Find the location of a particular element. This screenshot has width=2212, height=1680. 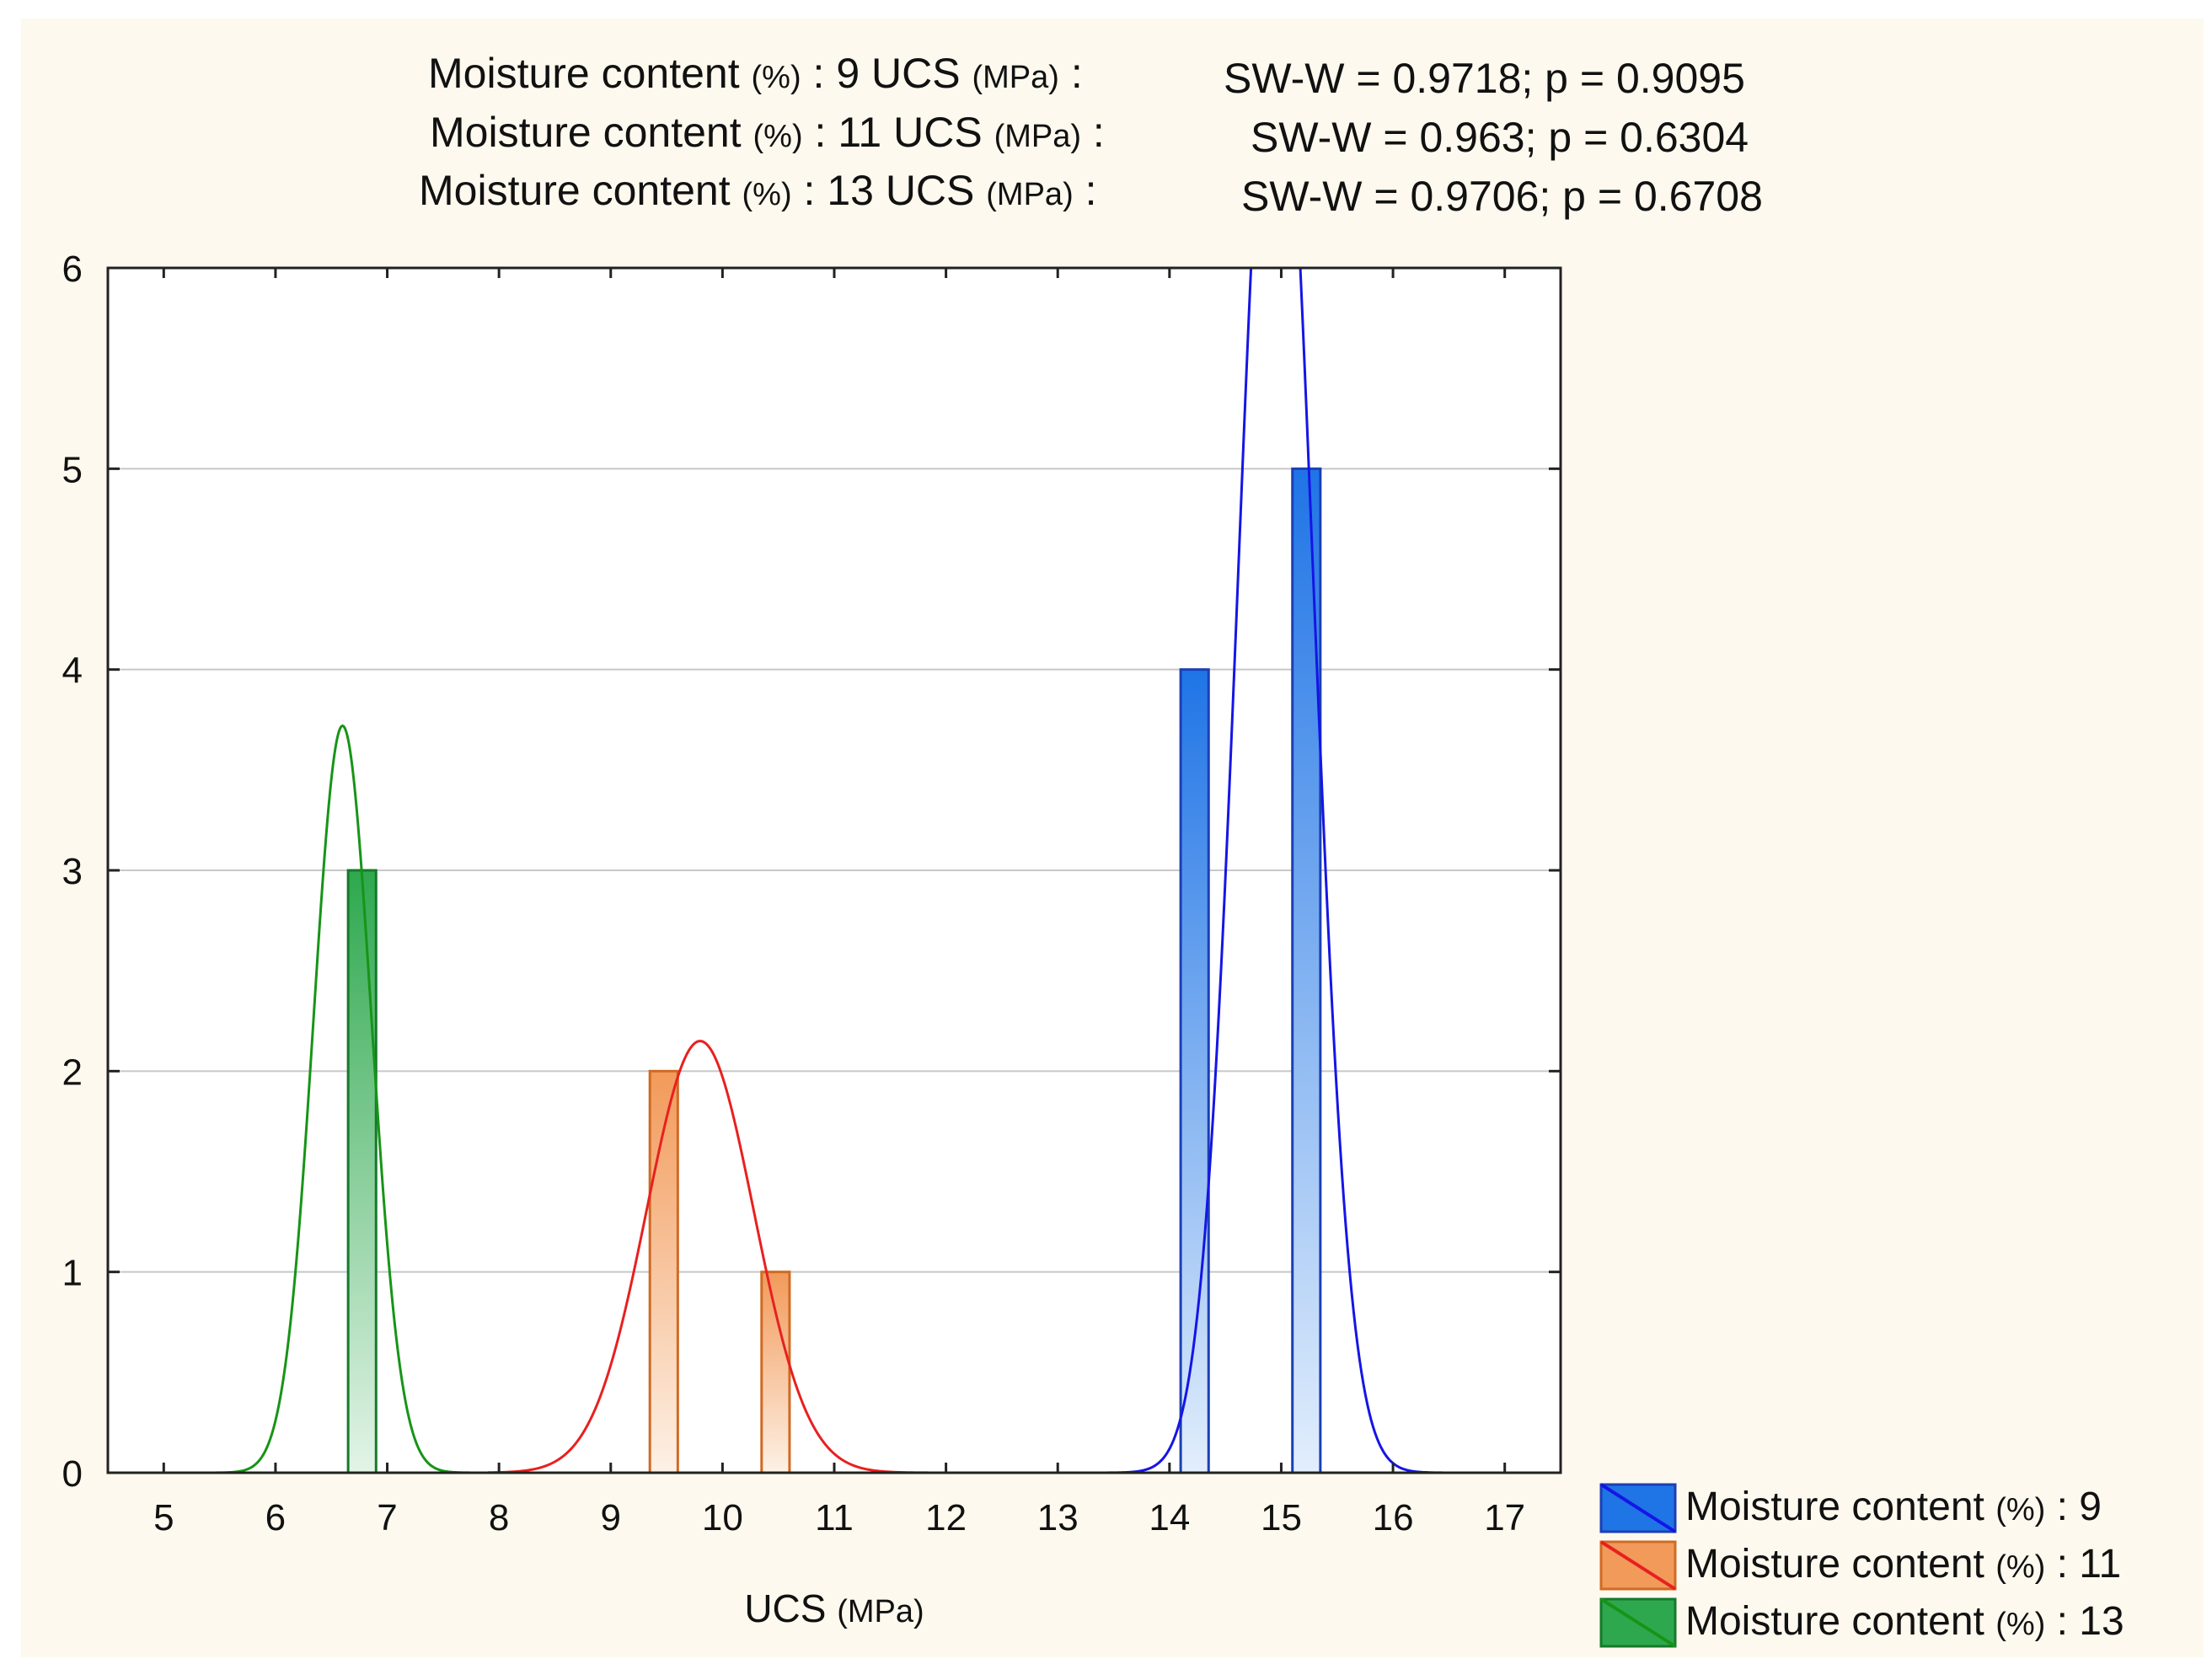

x-tick-label-9: 9 is located at coordinates (611, 1517).